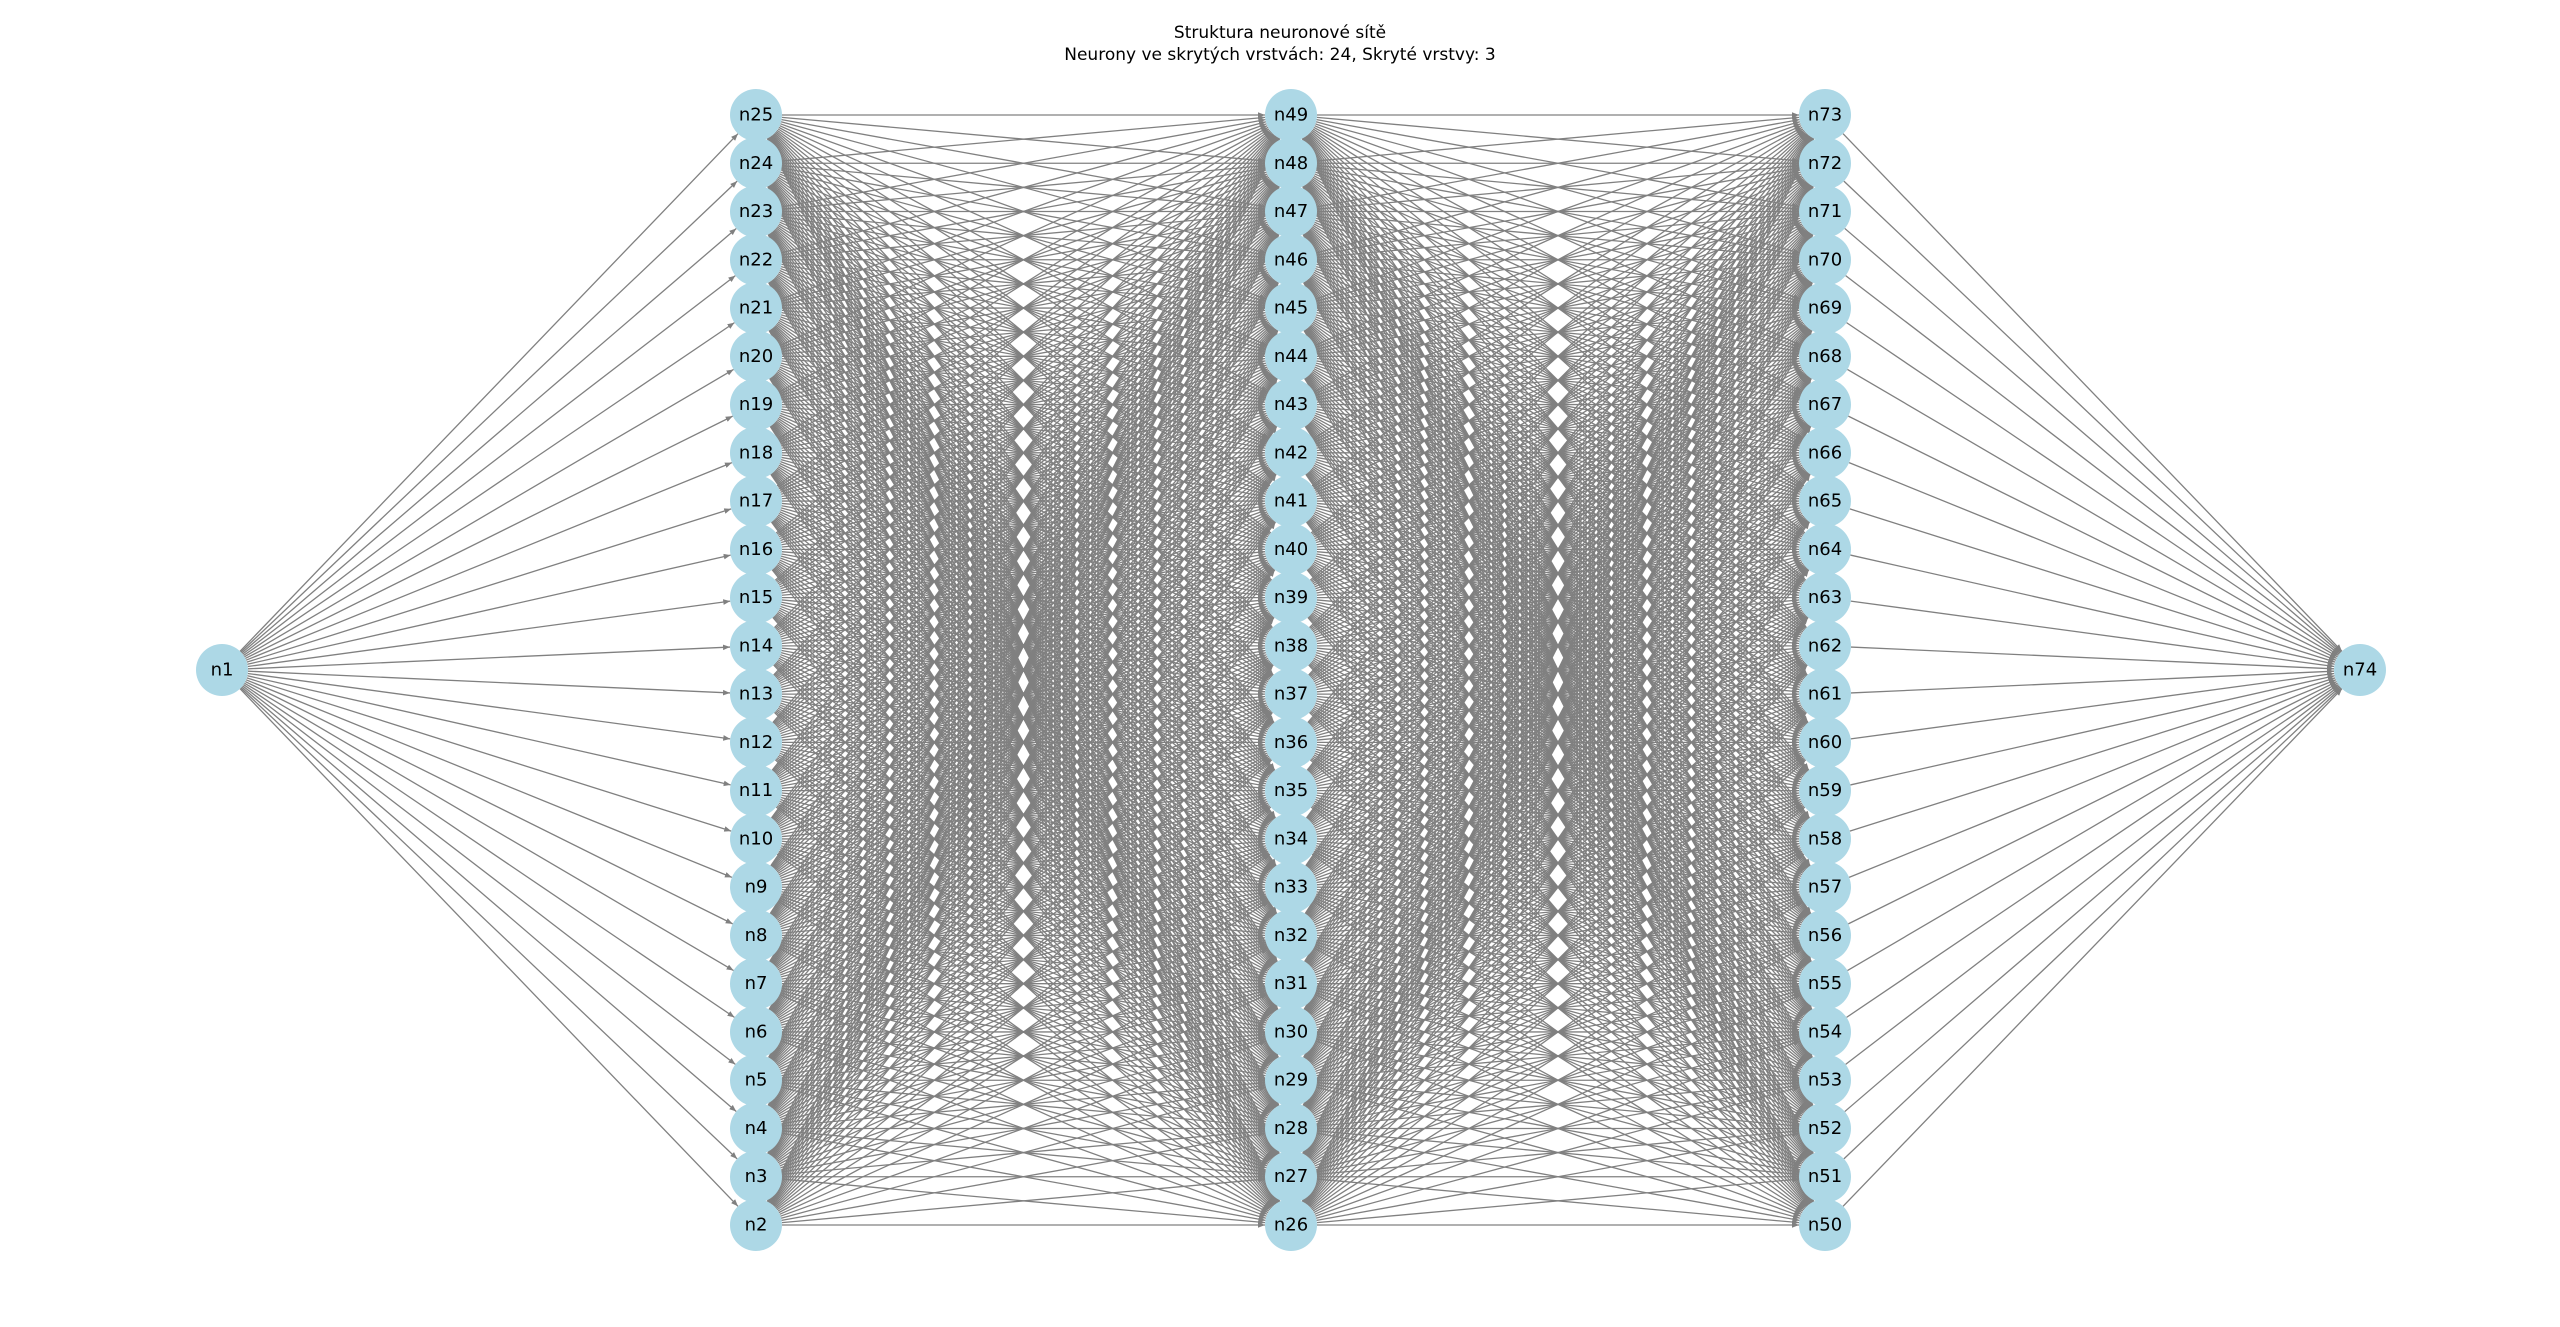 The width and height of the screenshot is (2560, 1327). I want to click on edge-n8-n49, so click(1023, 525).